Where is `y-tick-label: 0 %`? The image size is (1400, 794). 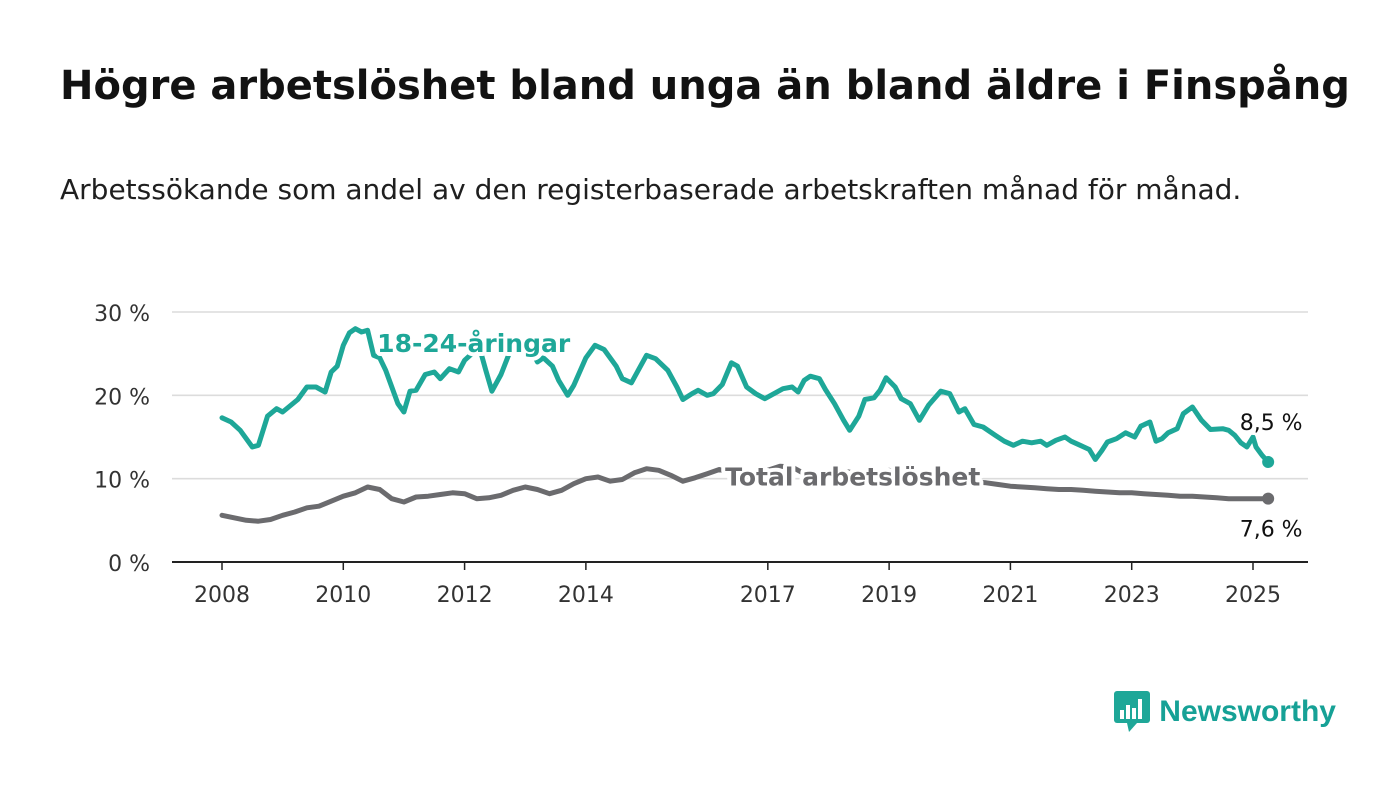
y-tick-label: 0 % is located at coordinates (129, 564).